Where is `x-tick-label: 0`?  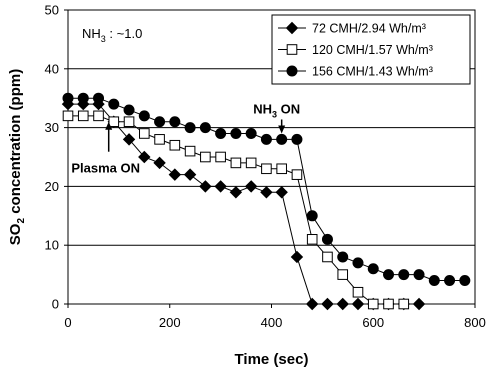
x-tick-label: 0 is located at coordinates (67, 322).